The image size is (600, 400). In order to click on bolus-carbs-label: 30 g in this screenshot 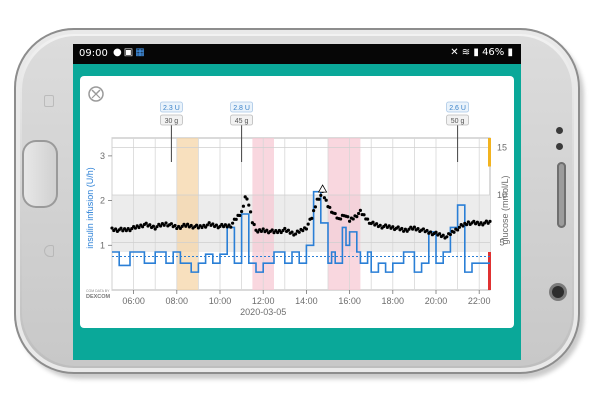, I will do `click(172, 121)`.